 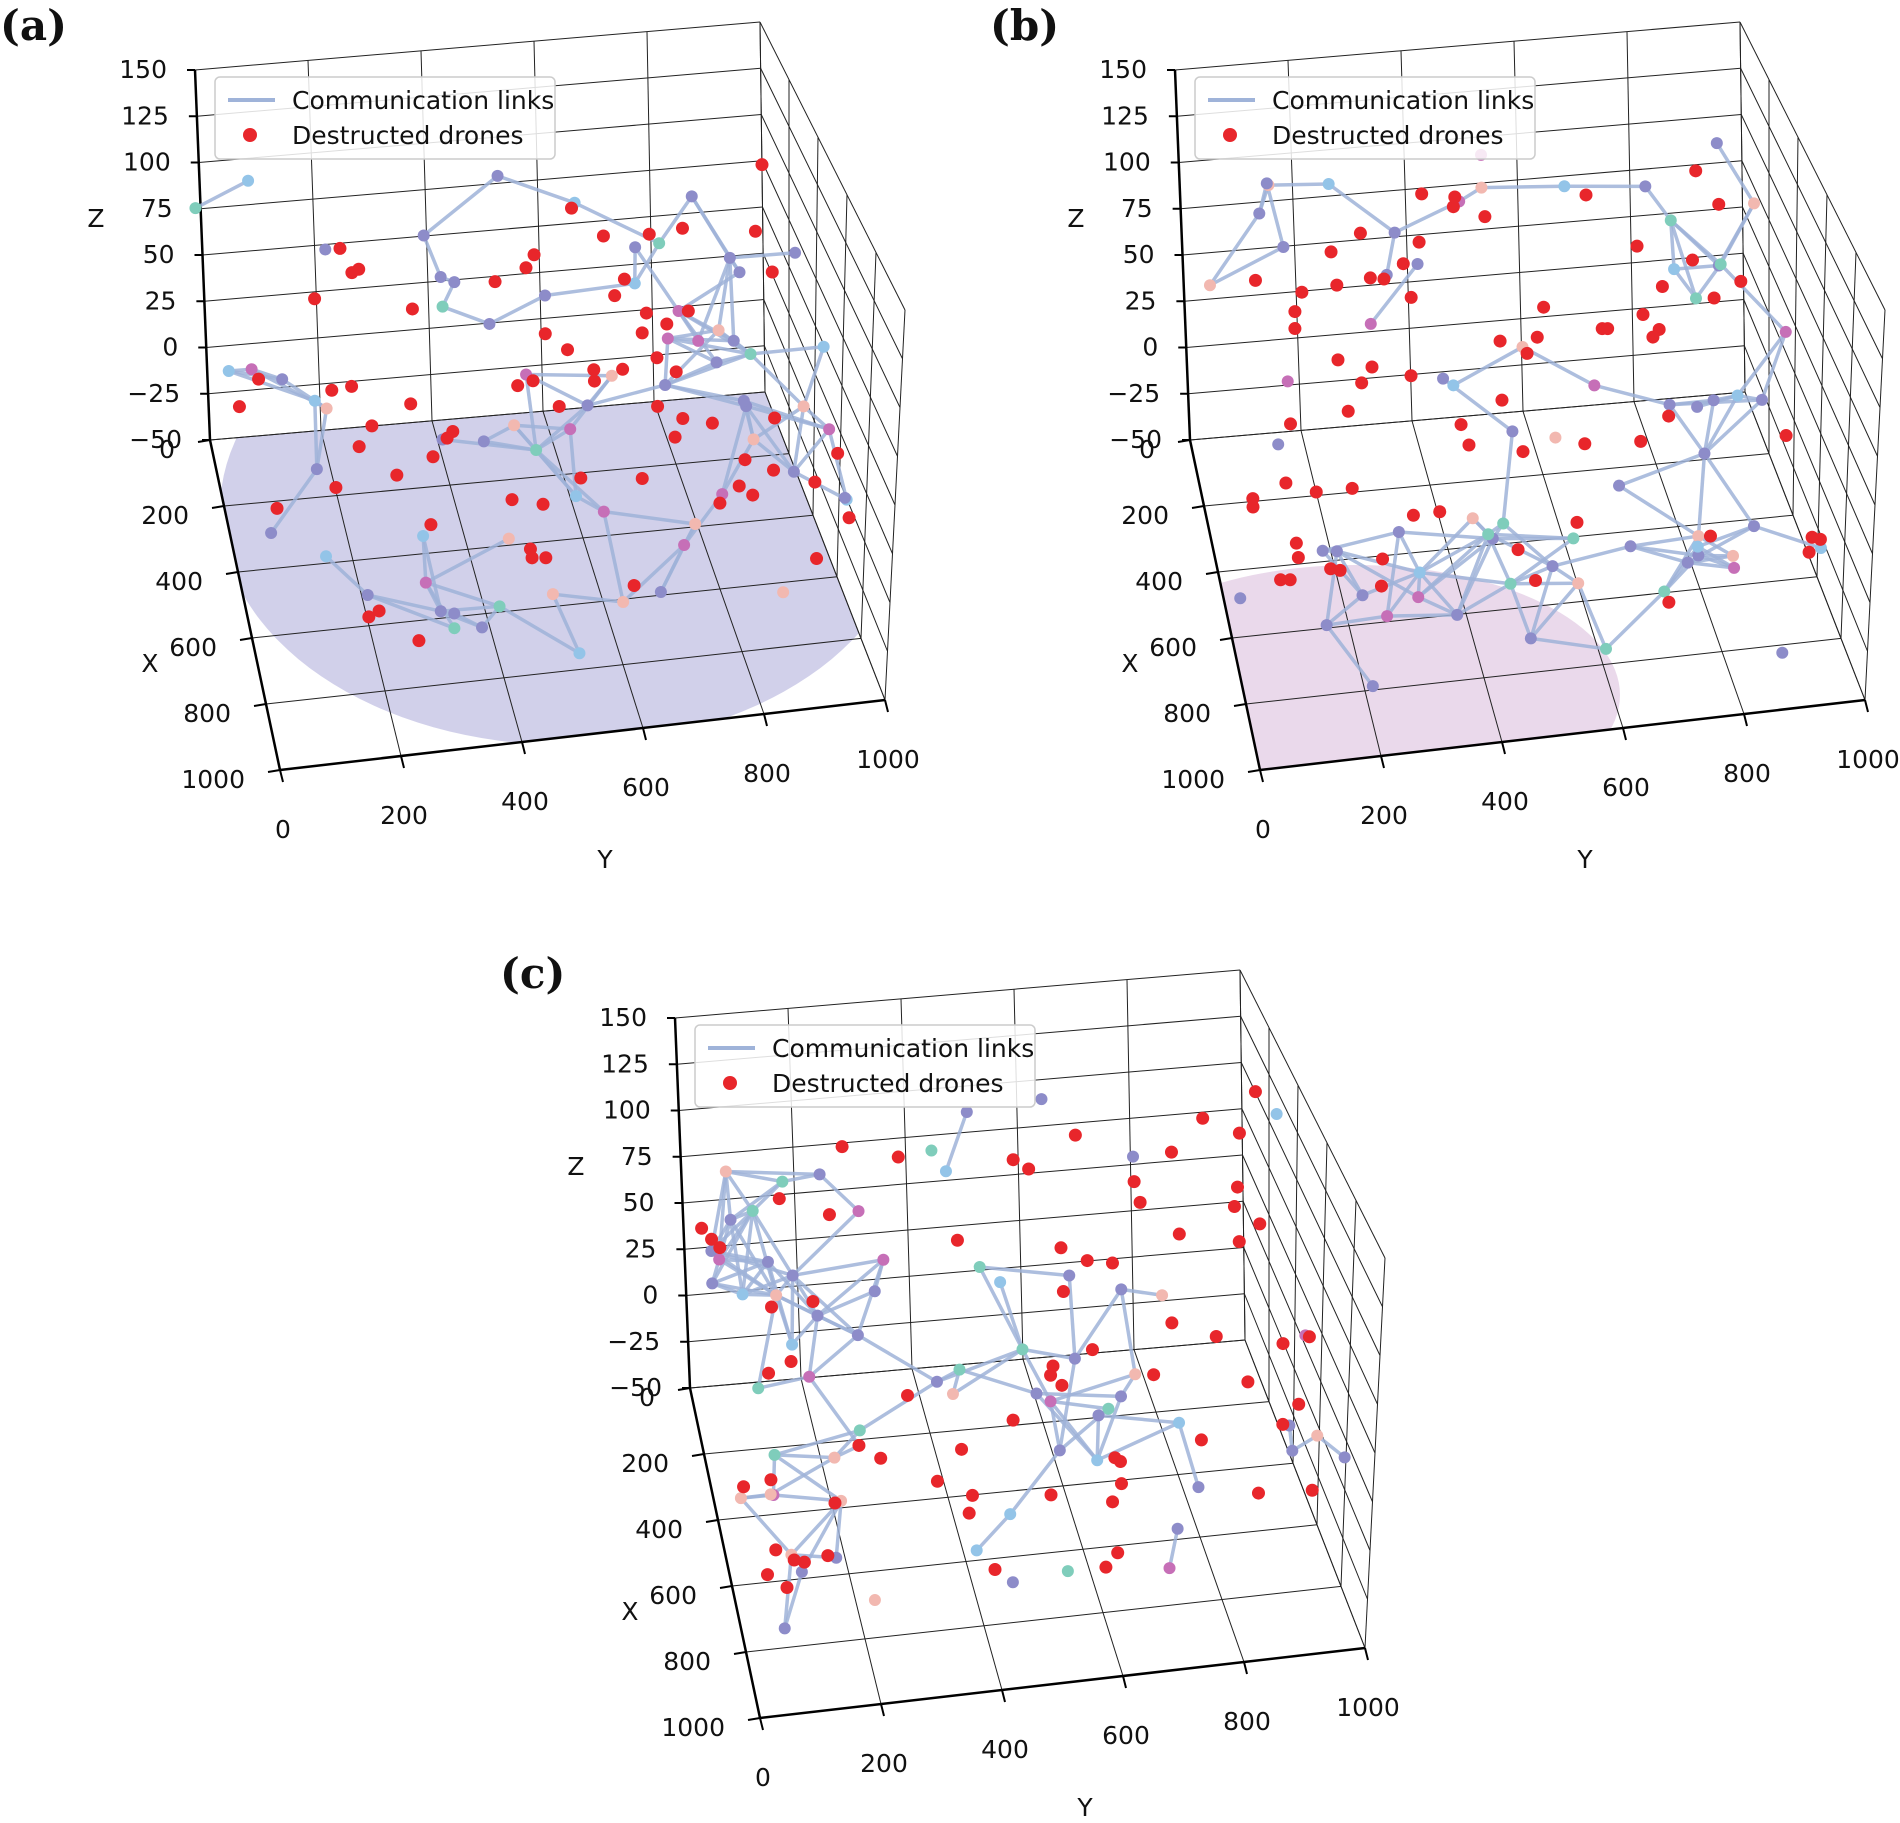 What do you see at coordinates (627, 1110) in the screenshot?
I see `z-tick-label: 100` at bounding box center [627, 1110].